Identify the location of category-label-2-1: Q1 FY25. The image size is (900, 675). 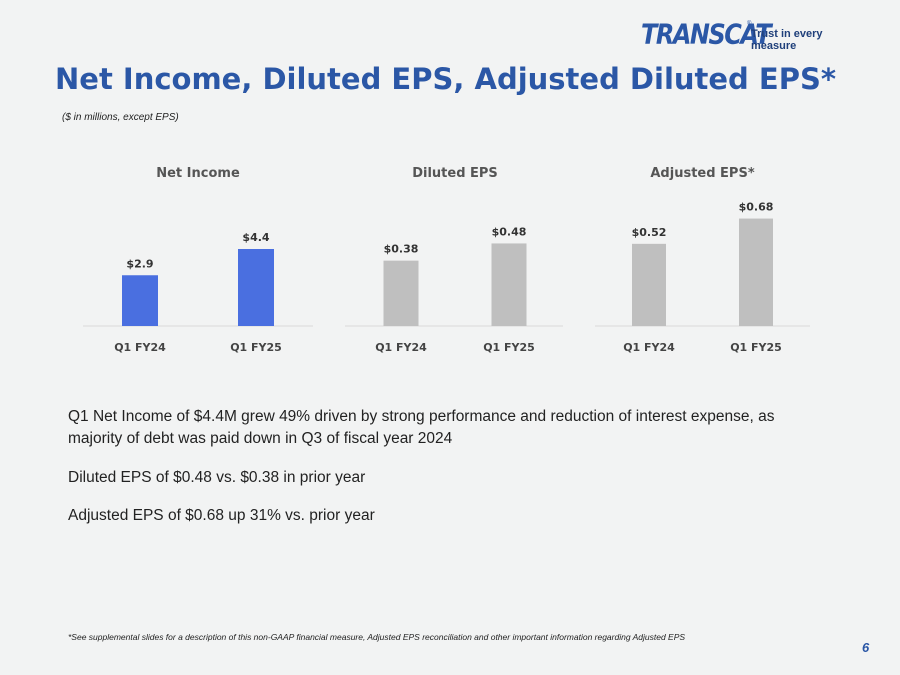
(756, 347).